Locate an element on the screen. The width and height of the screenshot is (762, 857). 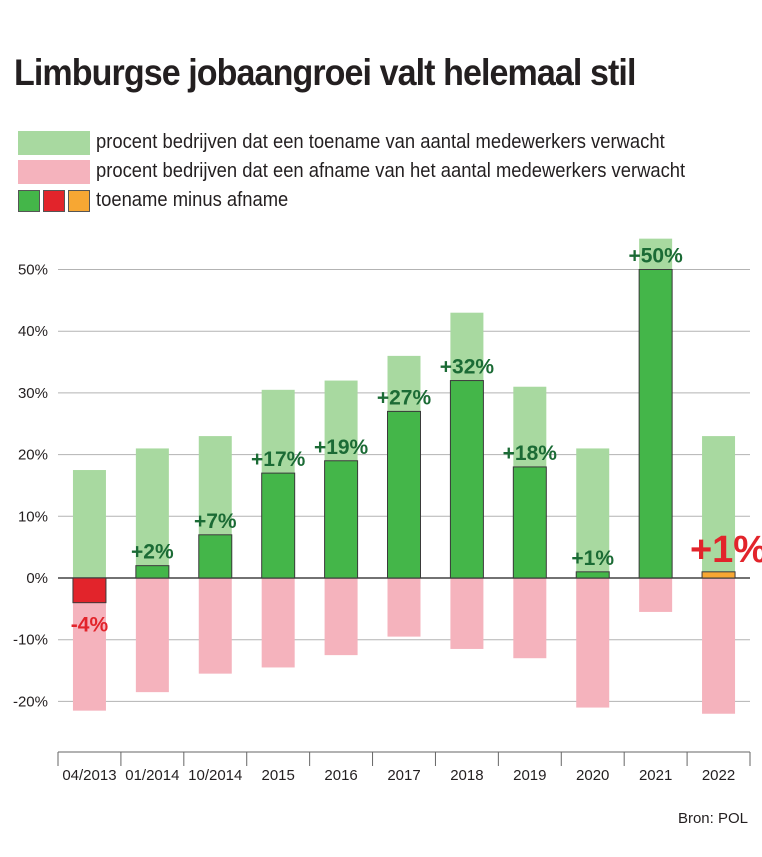
data-label-net: -4% is located at coordinates (90, 625).